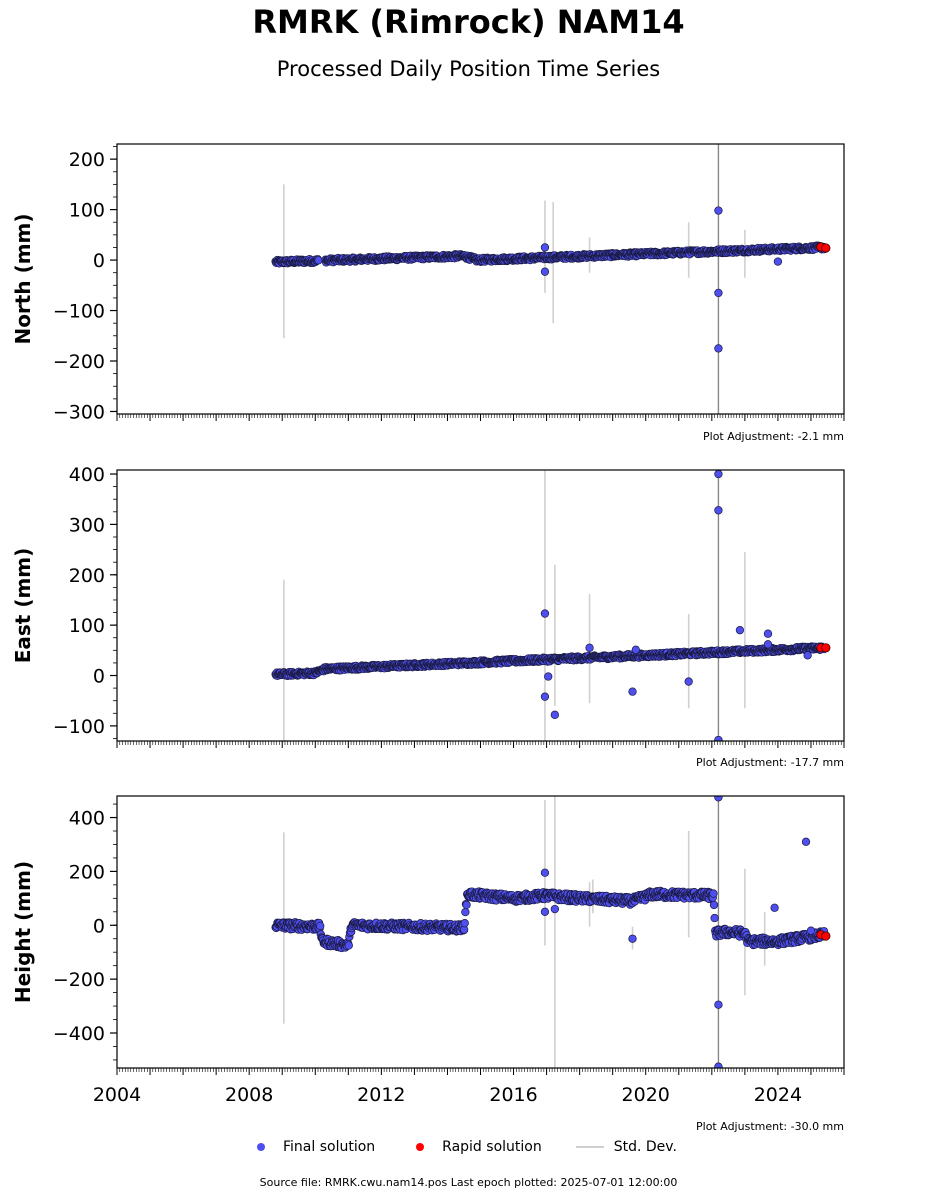  I want to click on legend-item-std: Std. Dev., so click(626, 1147).